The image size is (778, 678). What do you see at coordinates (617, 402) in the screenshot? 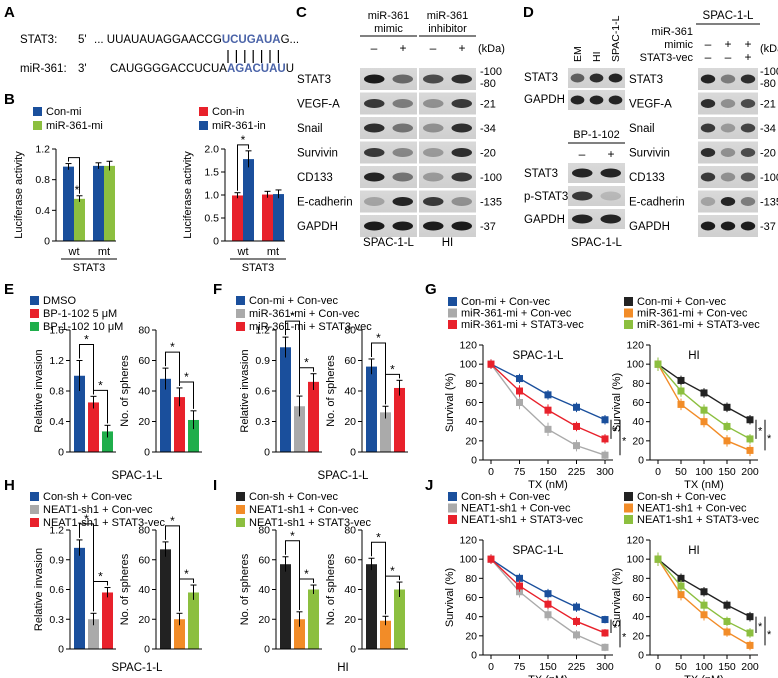
I see `y-axis-label: Survival (%)` at bounding box center [617, 402].